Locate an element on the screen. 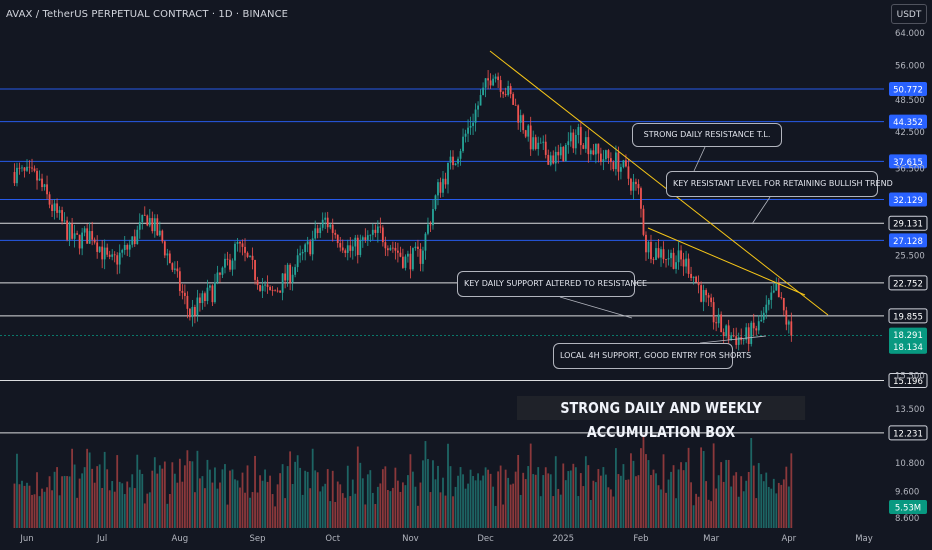 The height and width of the screenshot is (550, 932). y-tick-label-7: 13.500 is located at coordinates (910, 410).